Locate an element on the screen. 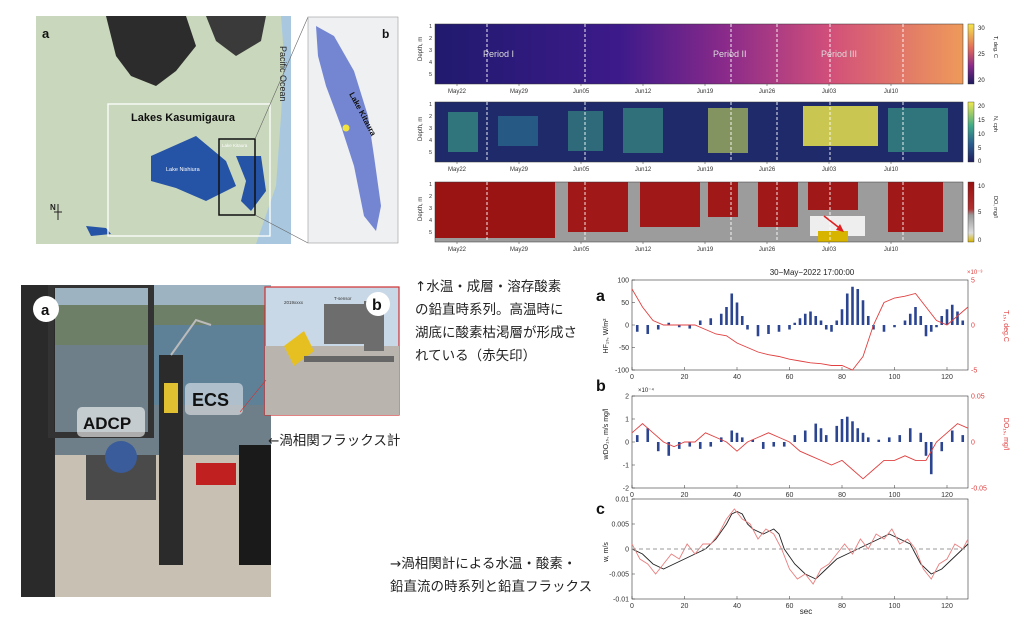 The image size is (1024, 622). date-tick-label: Jun05 is located at coordinates (581, 250).